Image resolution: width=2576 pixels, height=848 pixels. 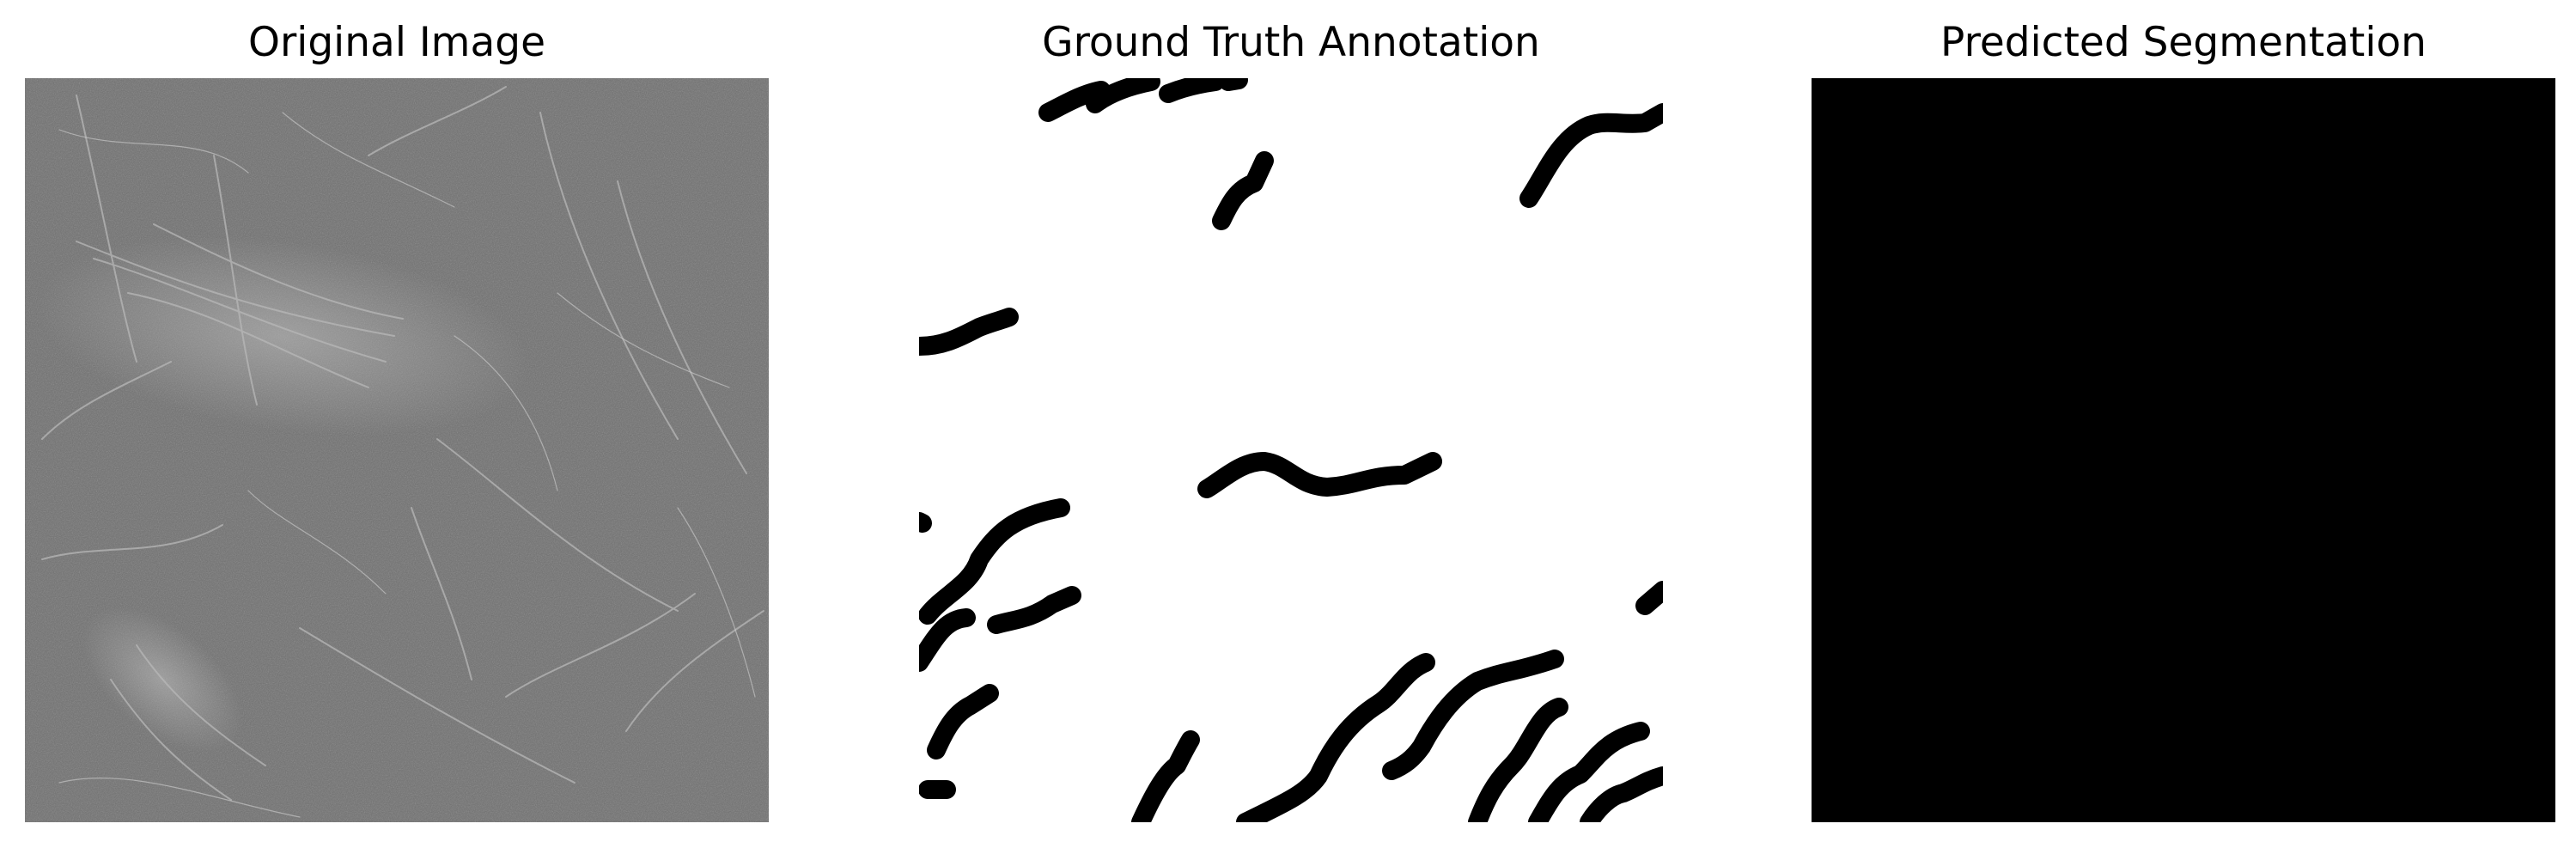 What do you see at coordinates (1291, 42) in the screenshot?
I see `panel-title: Ground Truth Annotation` at bounding box center [1291, 42].